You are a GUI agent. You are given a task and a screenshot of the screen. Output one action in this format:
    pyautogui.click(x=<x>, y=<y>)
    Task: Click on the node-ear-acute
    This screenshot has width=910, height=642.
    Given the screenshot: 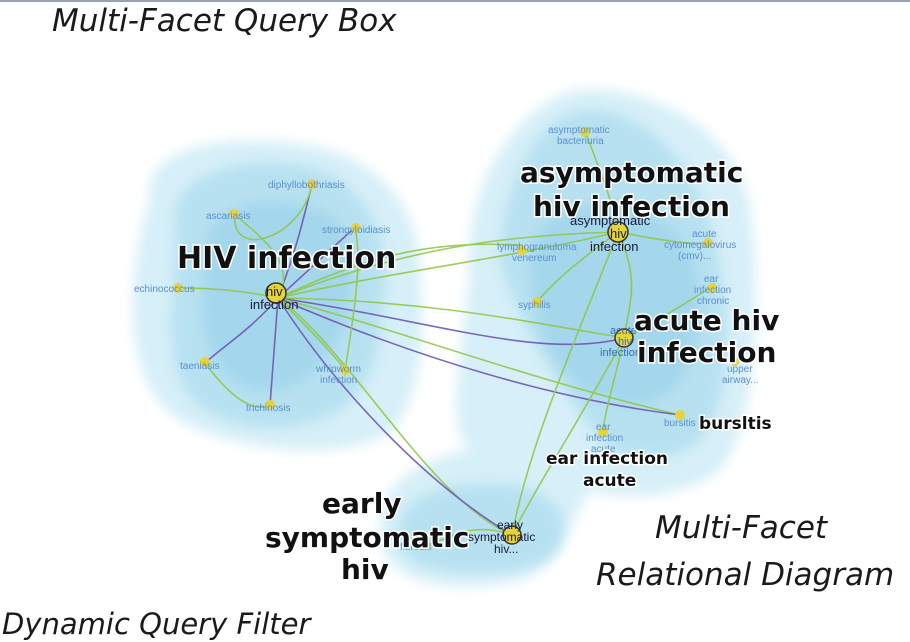 What is the action you would take?
    pyautogui.click(x=603, y=432)
    